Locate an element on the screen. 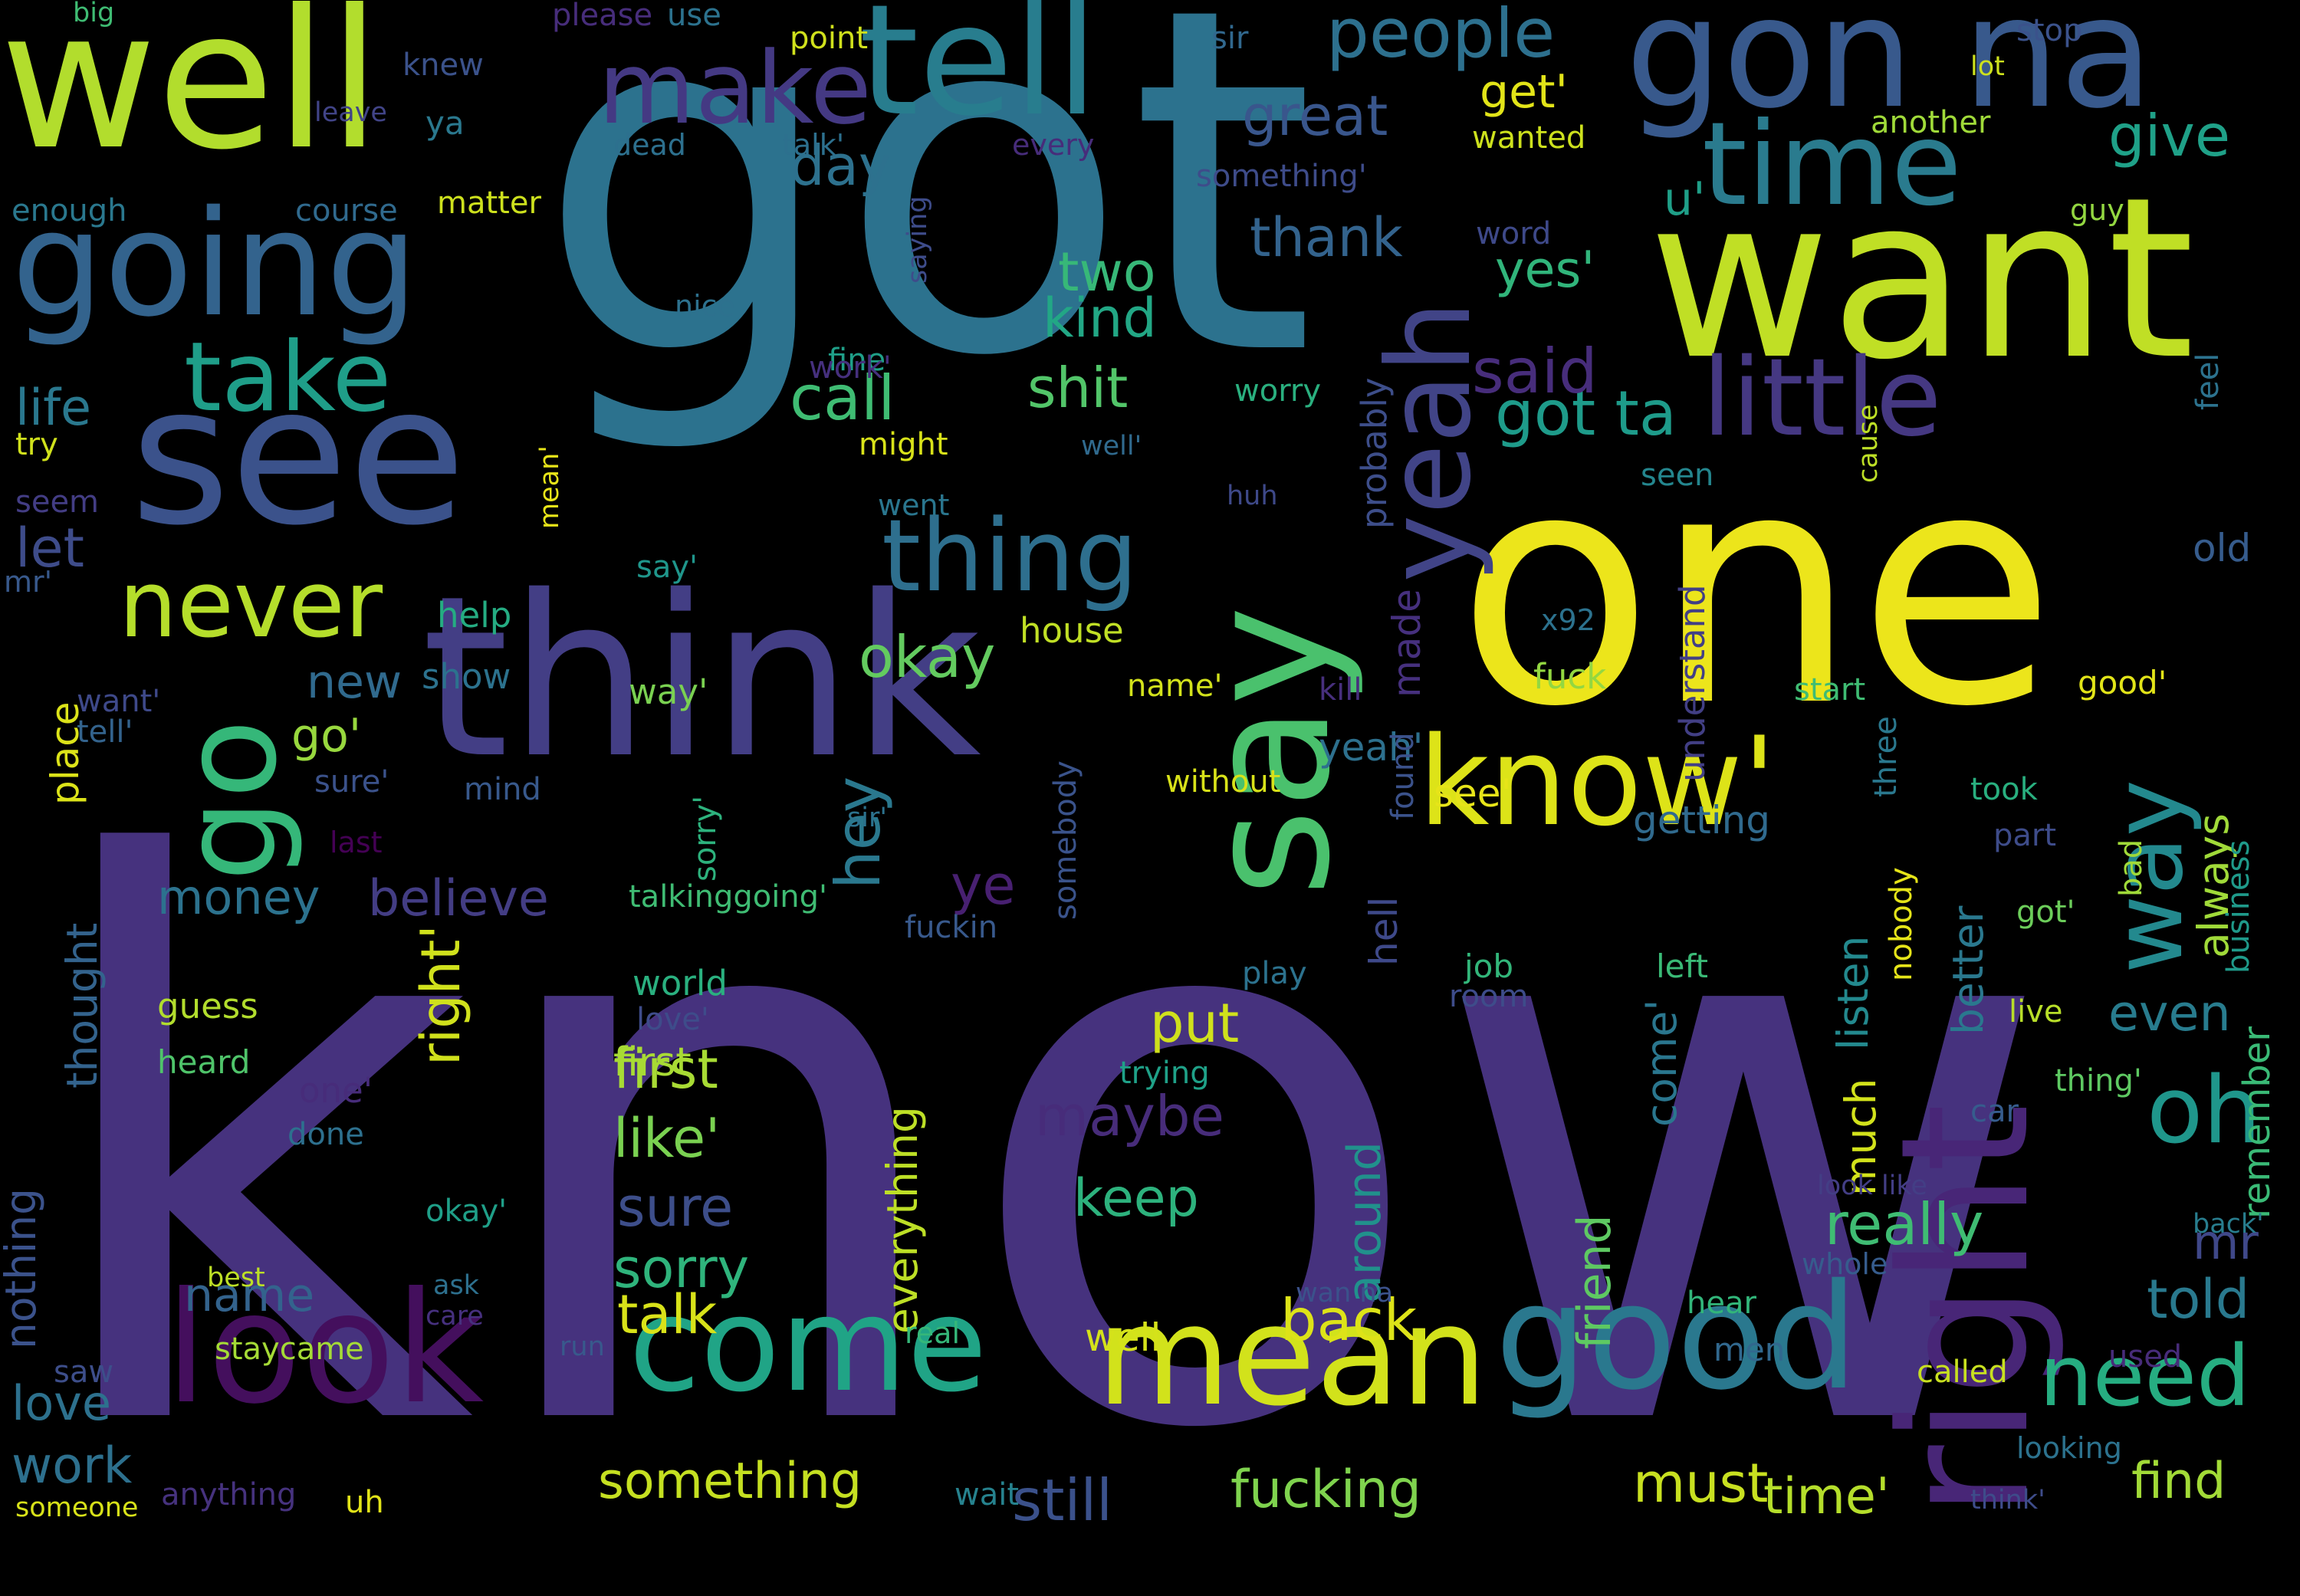 This screenshot has height=1596, width=2300. word-saw: saw is located at coordinates (84, 1372).